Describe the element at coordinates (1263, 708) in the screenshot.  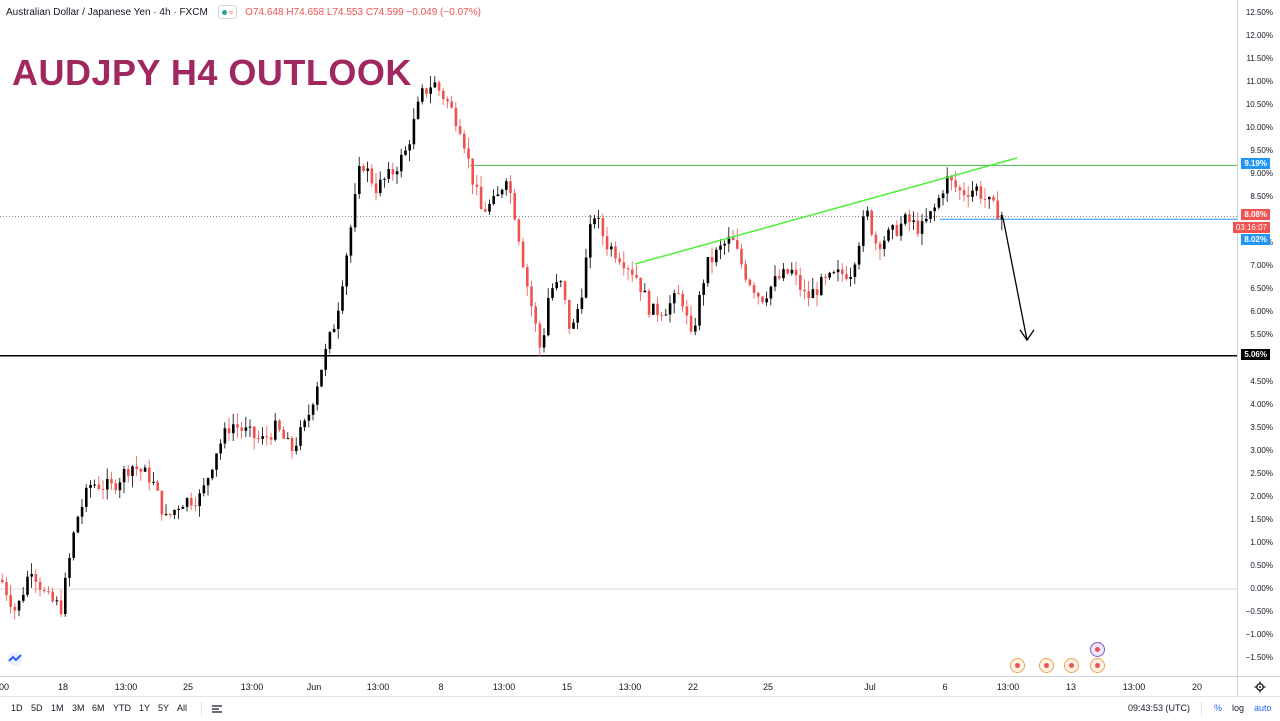
I see `auto-scale-toggle: auto` at that location.